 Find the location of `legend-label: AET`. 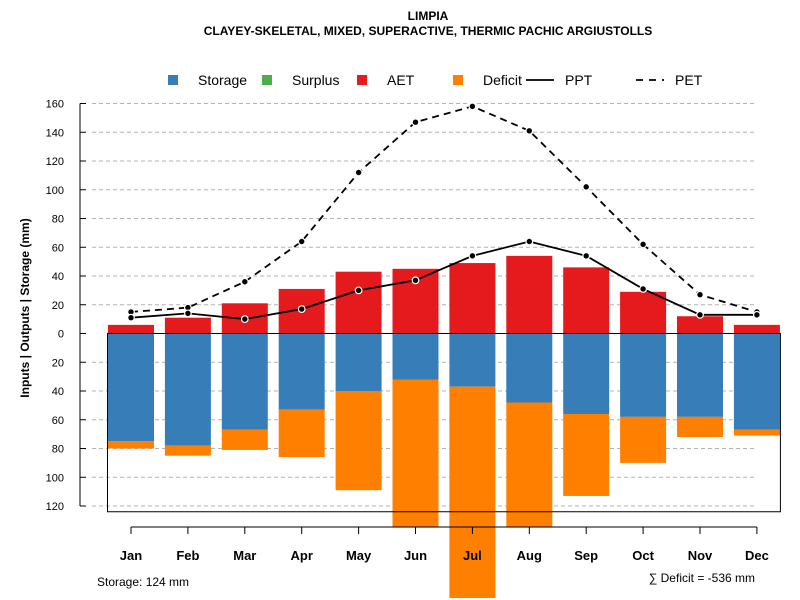

legend-label: AET is located at coordinates (401, 80).